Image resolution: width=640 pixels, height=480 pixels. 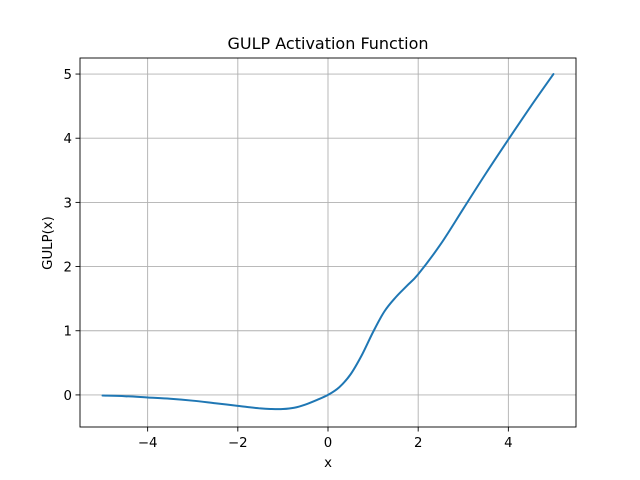 What do you see at coordinates (418, 443) in the screenshot?
I see `x-tick-label: 2` at bounding box center [418, 443].